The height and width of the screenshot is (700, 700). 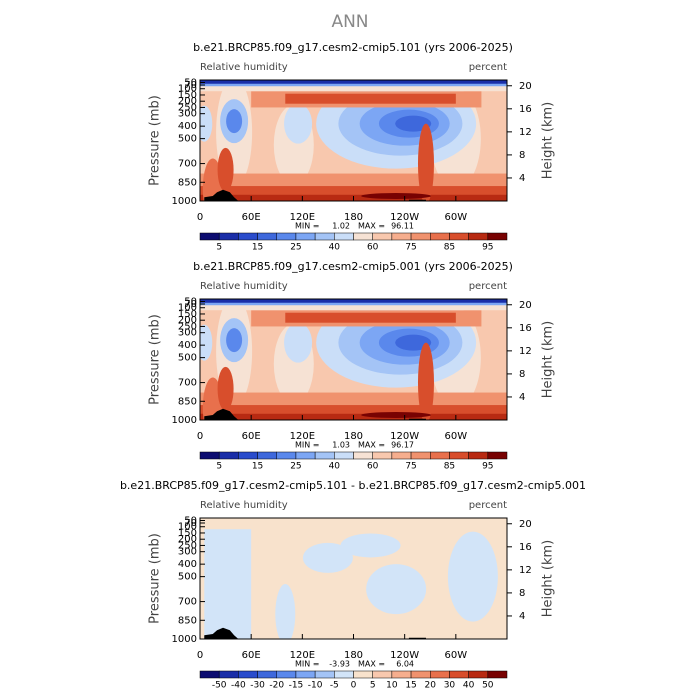 What do you see at coordinates (187, 577) in the screenshot?
I see `y-tick-label: 500` at bounding box center [187, 577].